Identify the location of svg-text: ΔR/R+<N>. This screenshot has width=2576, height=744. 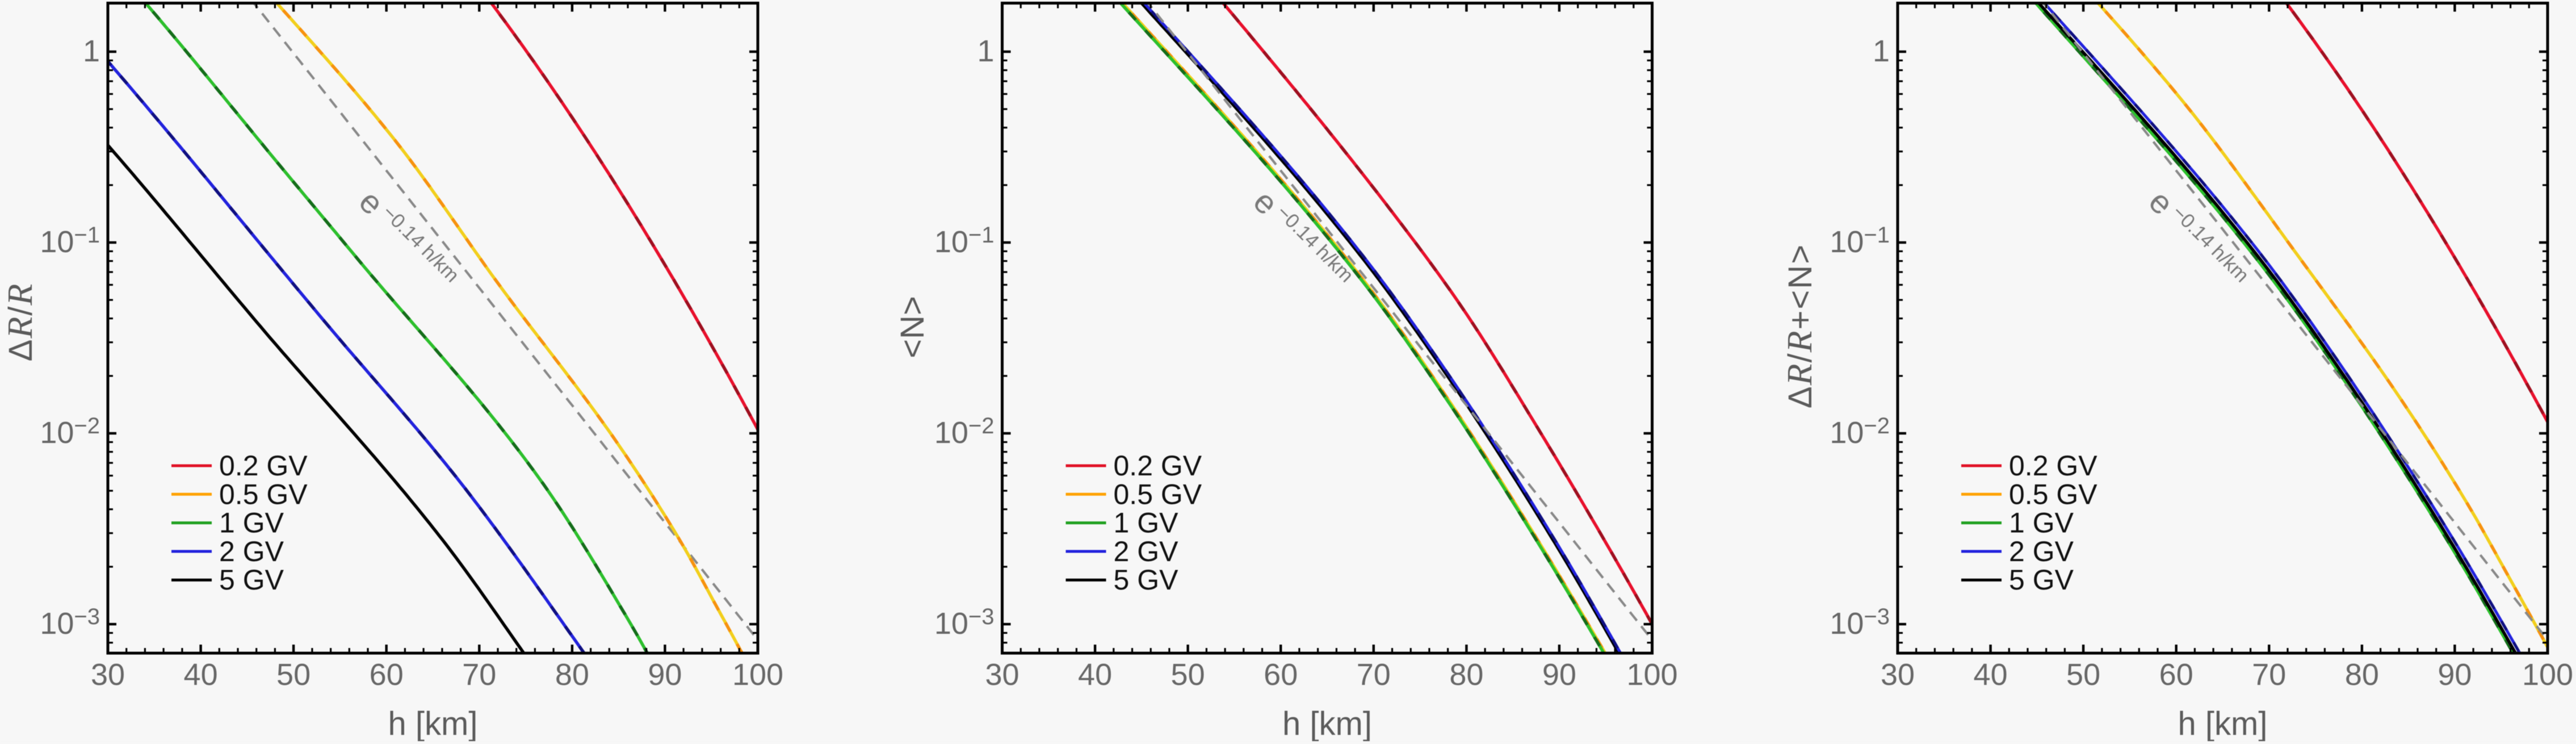
(1800, 326).